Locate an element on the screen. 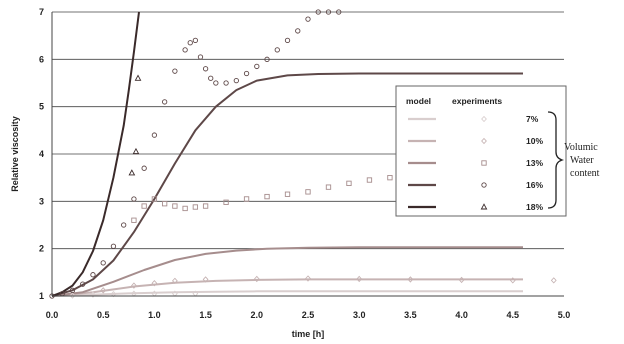  legend-group-label: Volumic Water content is located at coordinates (582, 160).